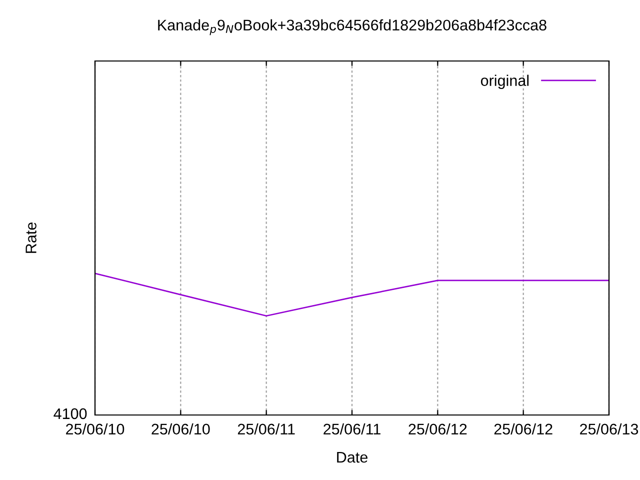  Describe the element at coordinates (504, 81) in the screenshot. I see `legend-label: original` at that location.